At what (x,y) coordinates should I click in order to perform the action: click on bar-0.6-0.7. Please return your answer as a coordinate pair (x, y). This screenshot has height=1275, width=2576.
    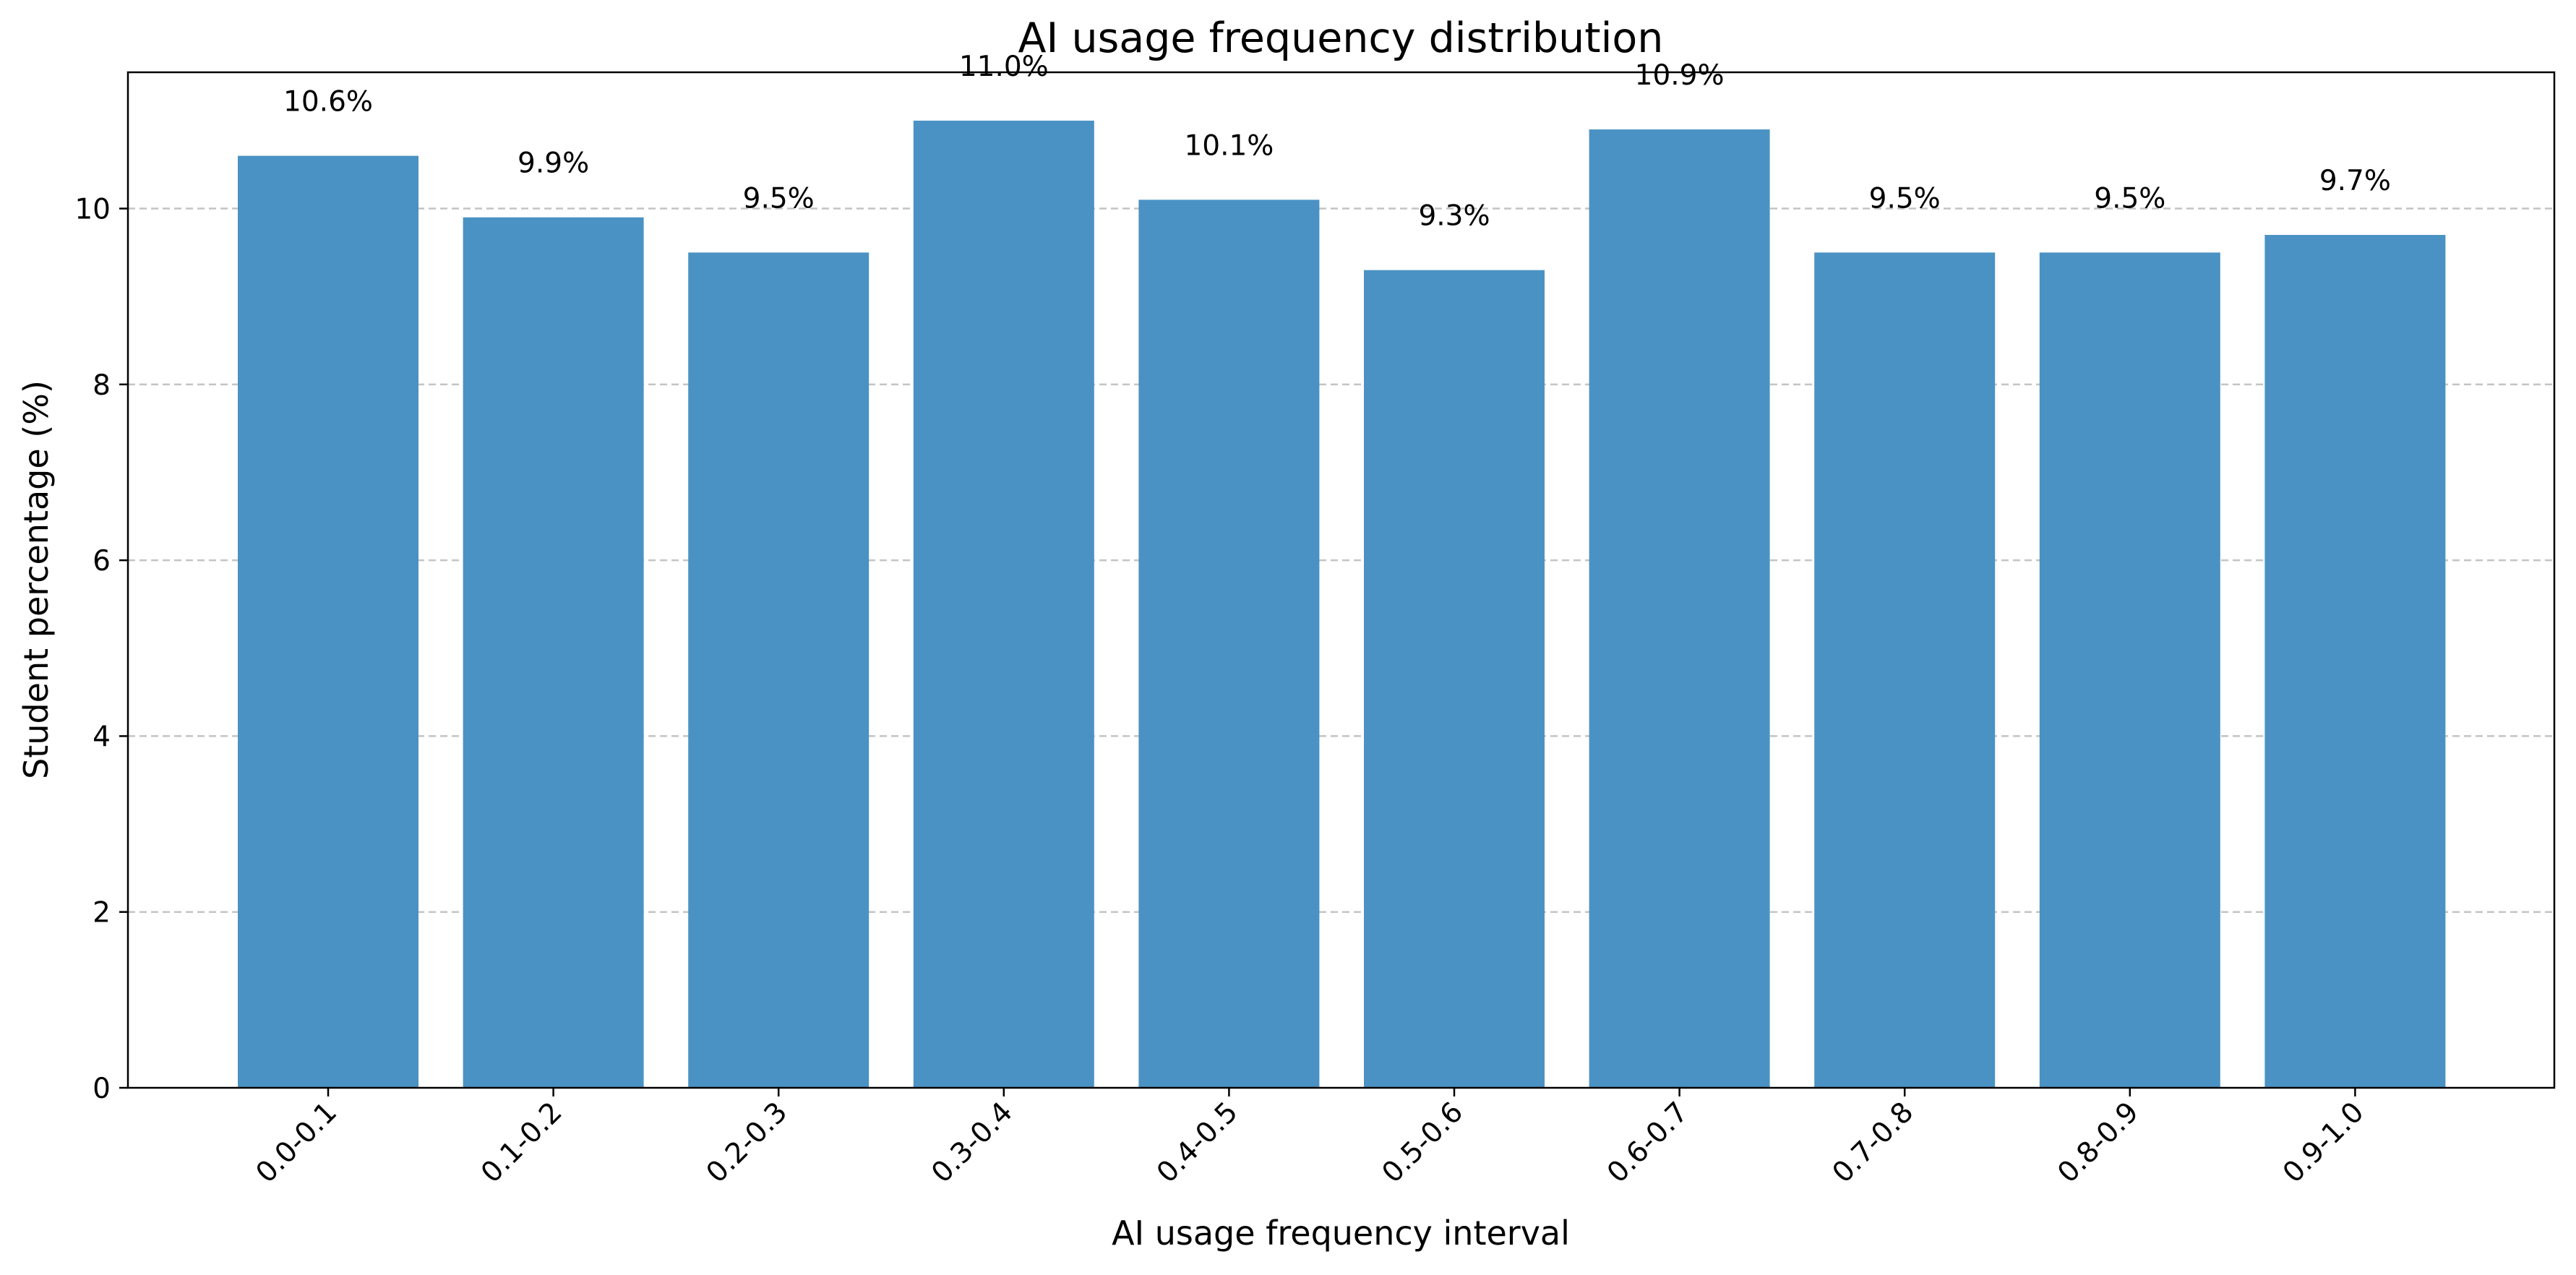
    Looking at the image, I should click on (1679, 609).